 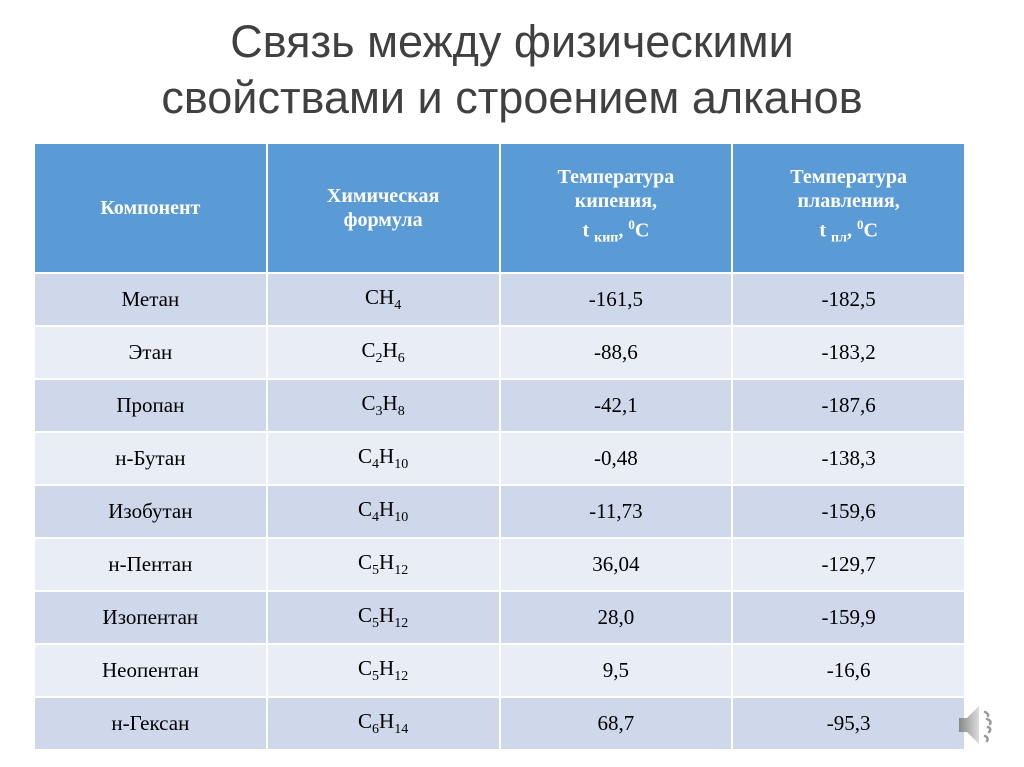 I want to click on table-row: н-Гексан C6H14 68,7 -95,3, so click(x=499, y=723).